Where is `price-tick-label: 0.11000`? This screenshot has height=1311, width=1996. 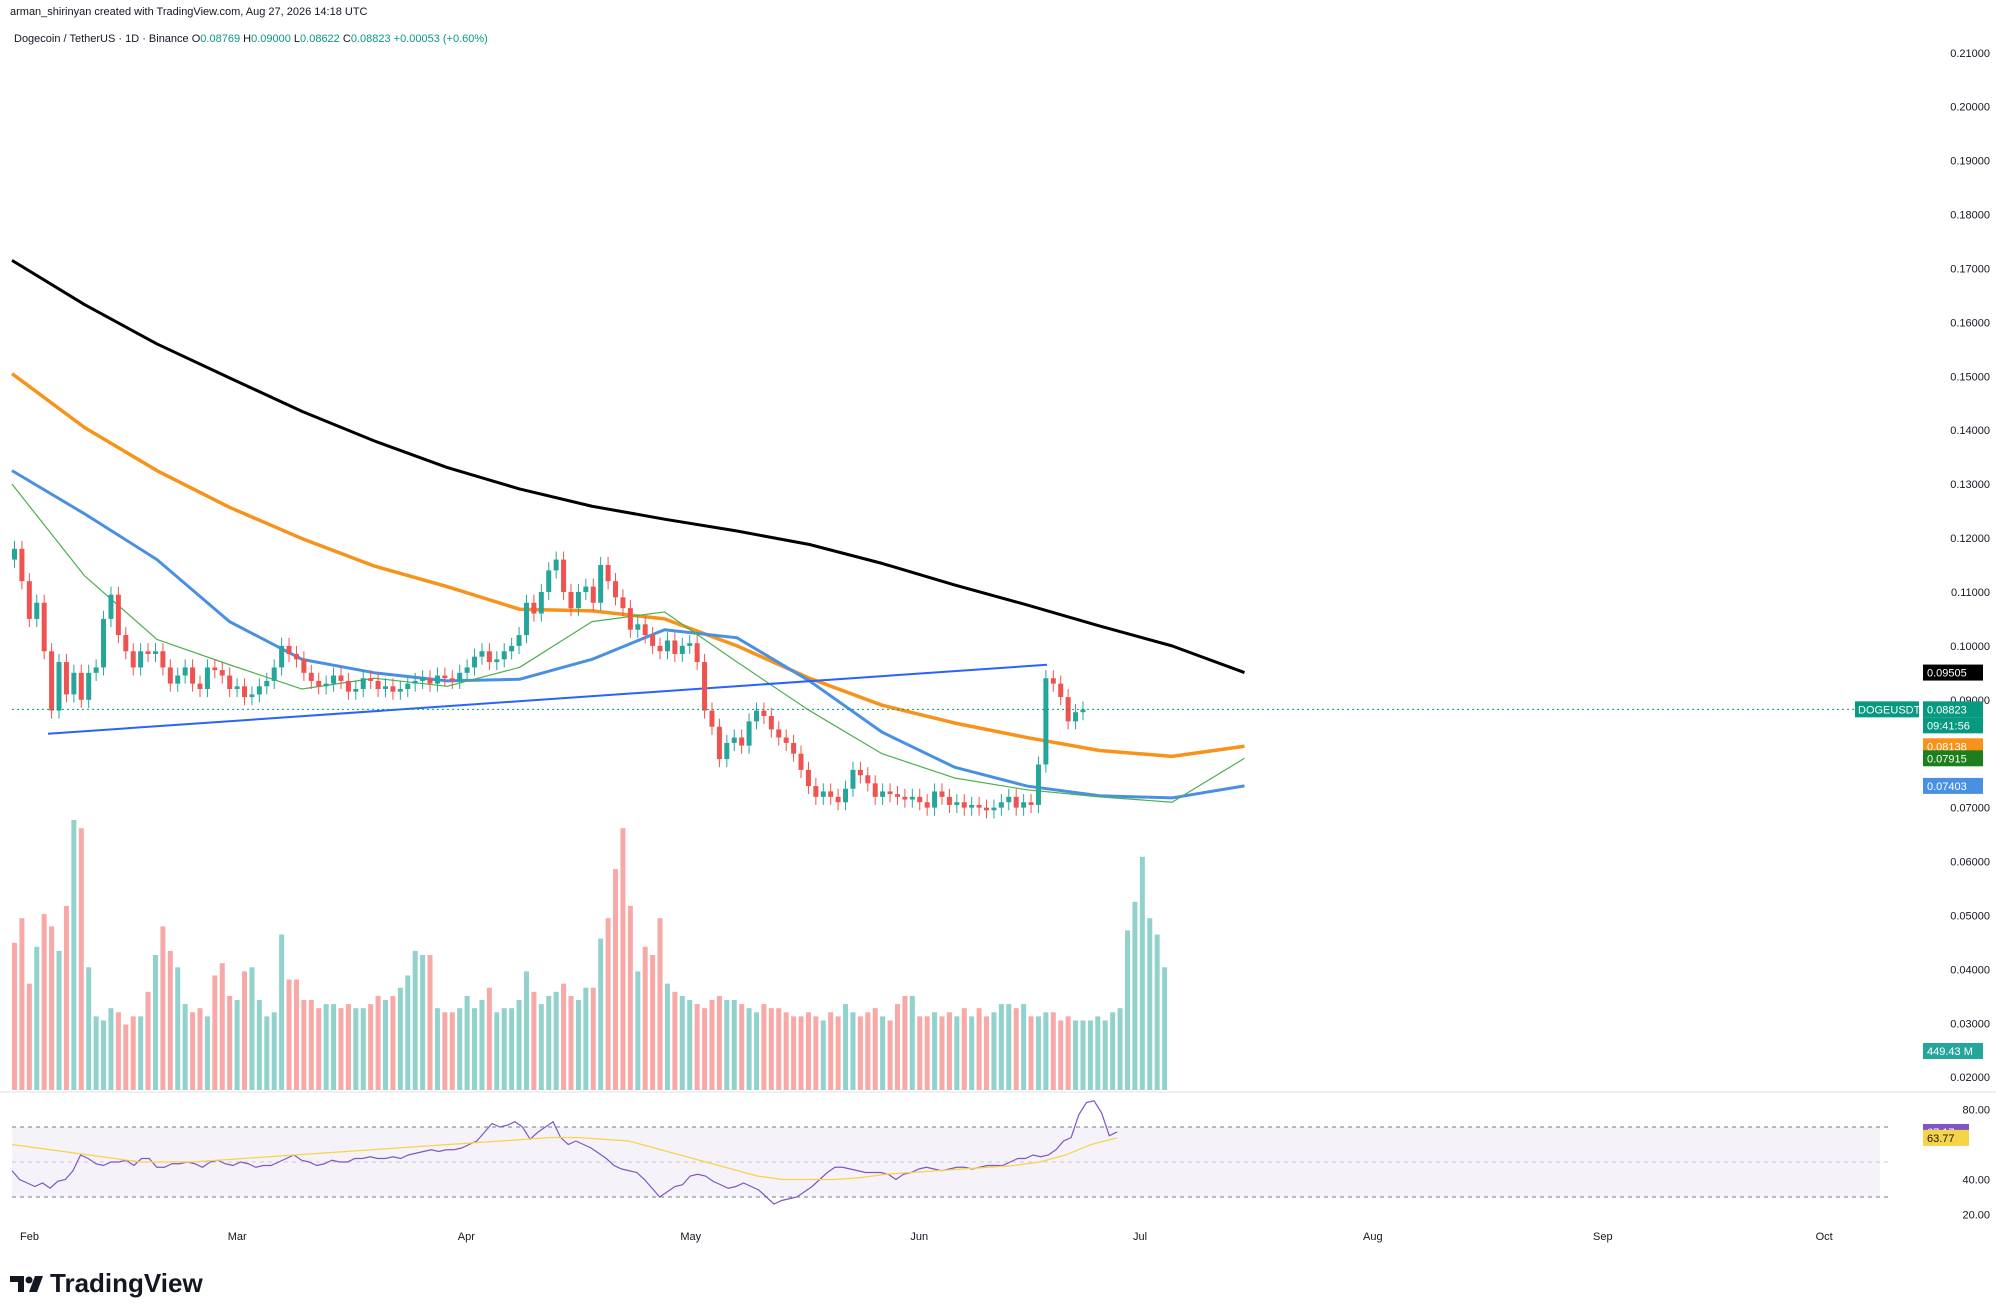
price-tick-label: 0.11000 is located at coordinates (1970, 593).